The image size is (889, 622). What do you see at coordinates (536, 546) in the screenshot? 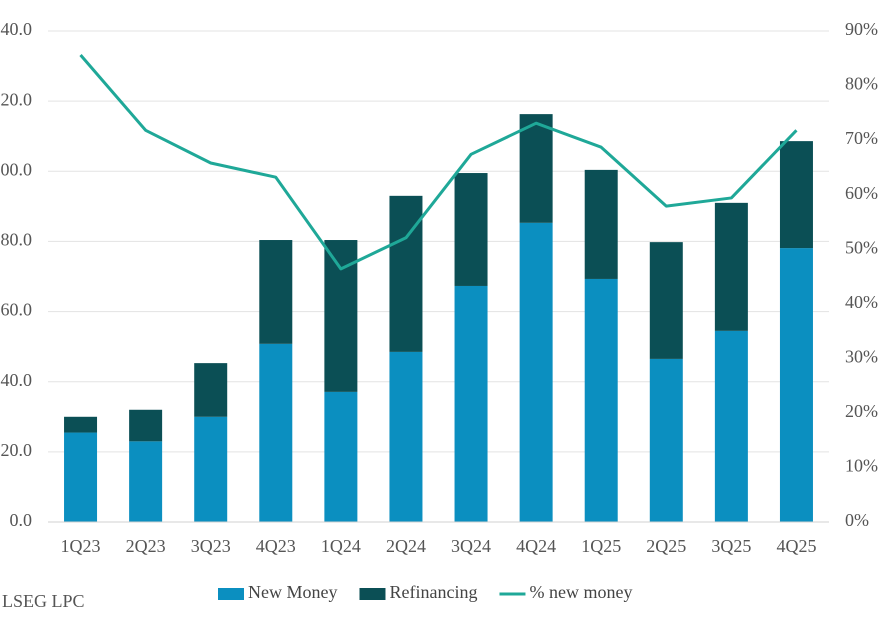
I see `x-tick-label: 4Q24` at bounding box center [536, 546].